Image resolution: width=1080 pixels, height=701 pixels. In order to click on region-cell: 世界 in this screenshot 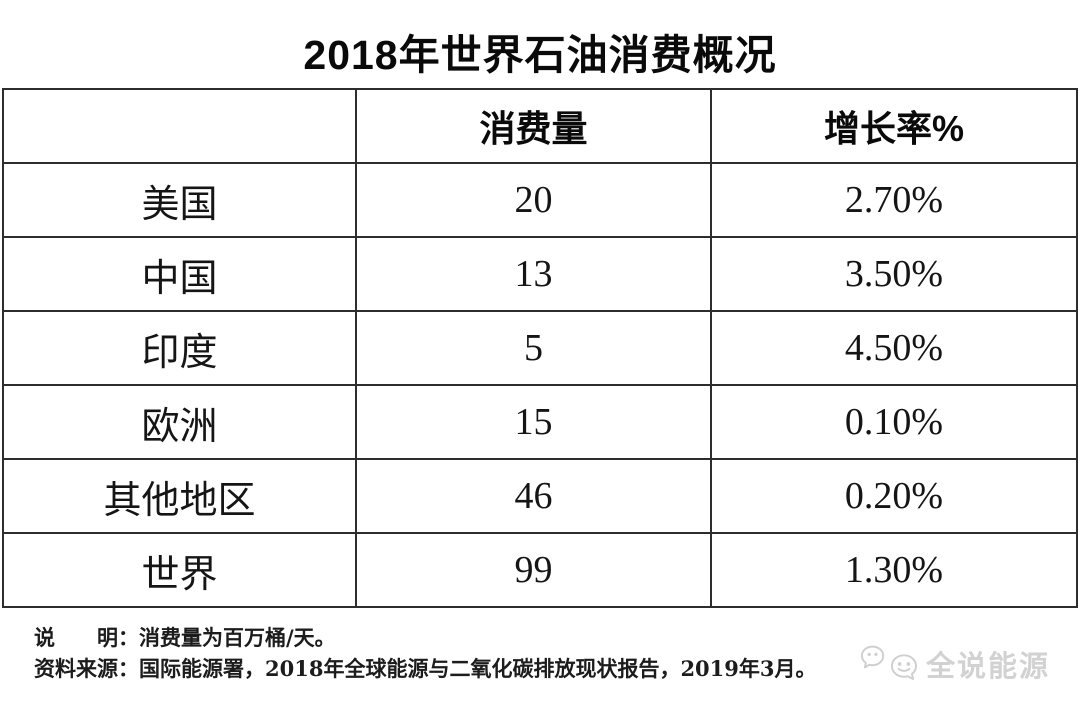, I will do `click(179, 570)`.